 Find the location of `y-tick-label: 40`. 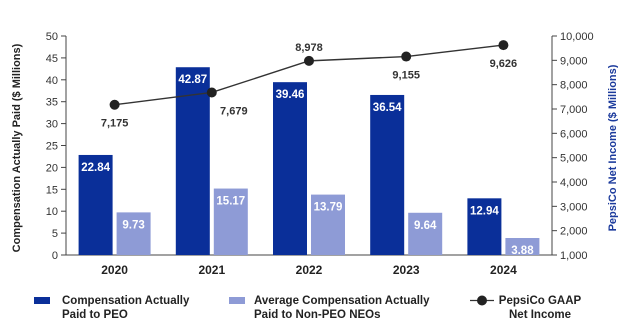

y-tick-label: 40 is located at coordinates (52, 81).